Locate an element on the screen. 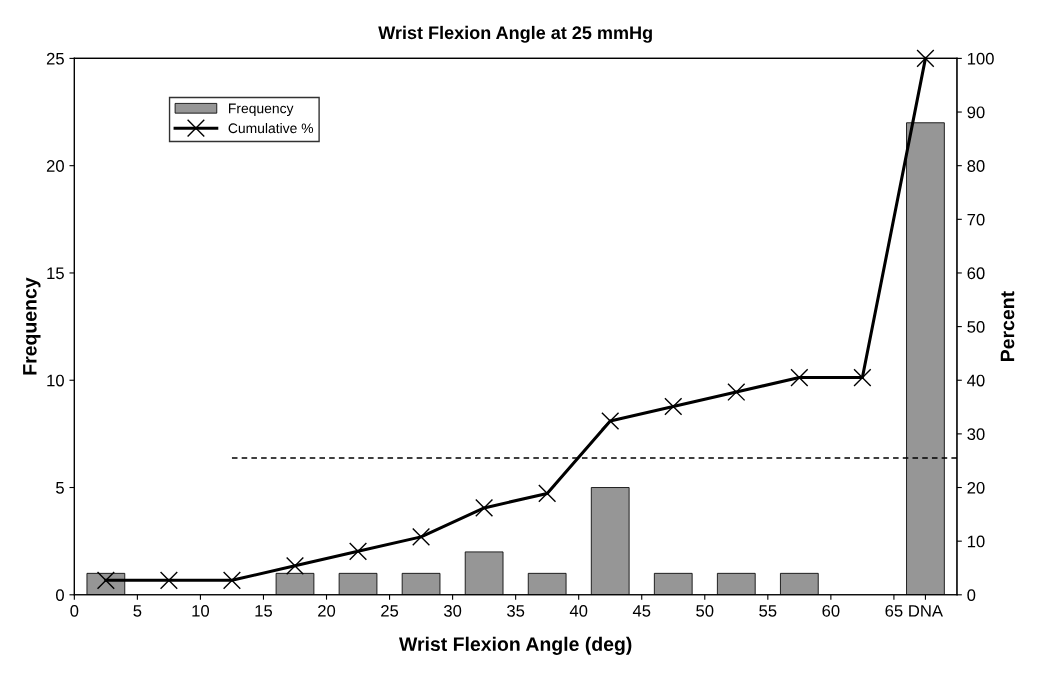  x-tick-label: DNA is located at coordinates (926, 611).